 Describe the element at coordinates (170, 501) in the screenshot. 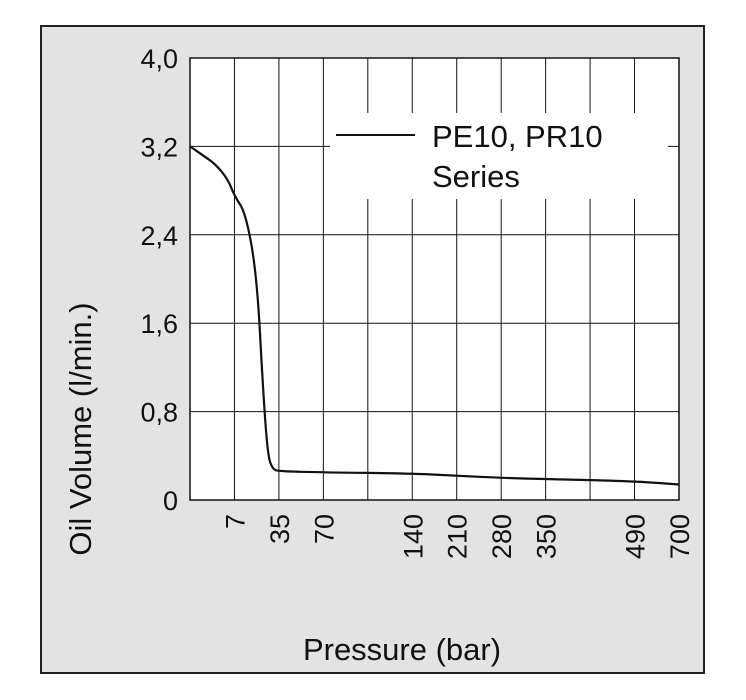

I see `y-tick-label: 0` at that location.